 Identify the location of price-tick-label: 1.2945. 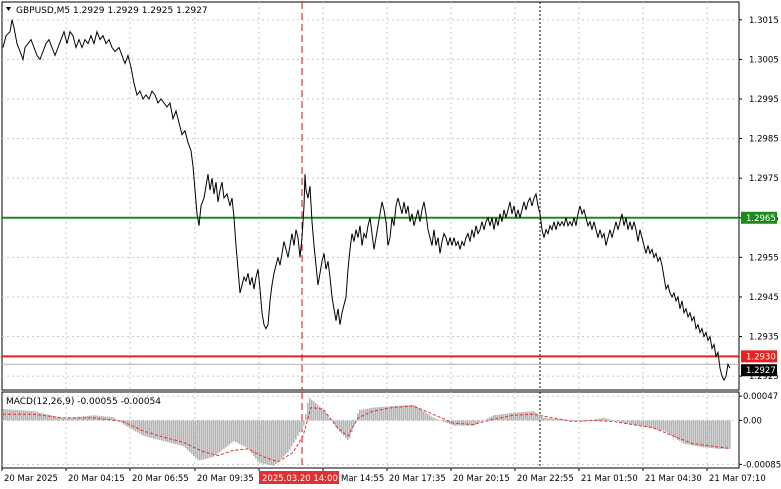
(764, 298).